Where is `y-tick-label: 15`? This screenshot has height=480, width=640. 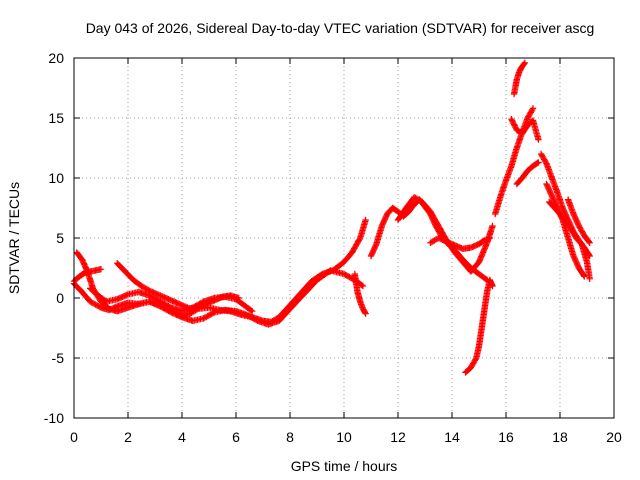 y-tick-label: 15 is located at coordinates (56, 118).